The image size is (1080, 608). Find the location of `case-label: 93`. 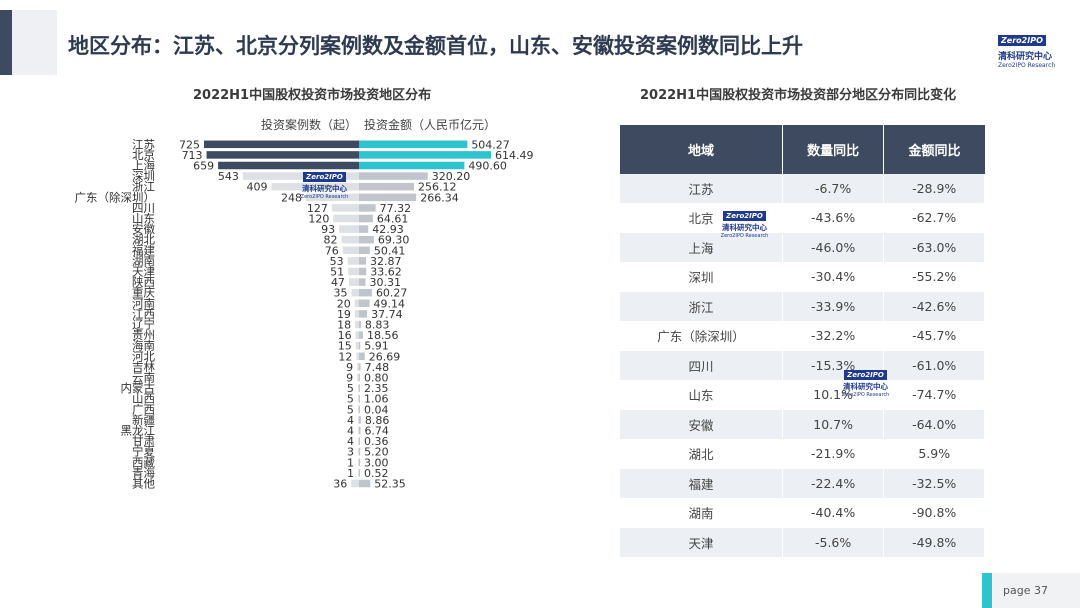

case-label: 93 is located at coordinates (328, 229).